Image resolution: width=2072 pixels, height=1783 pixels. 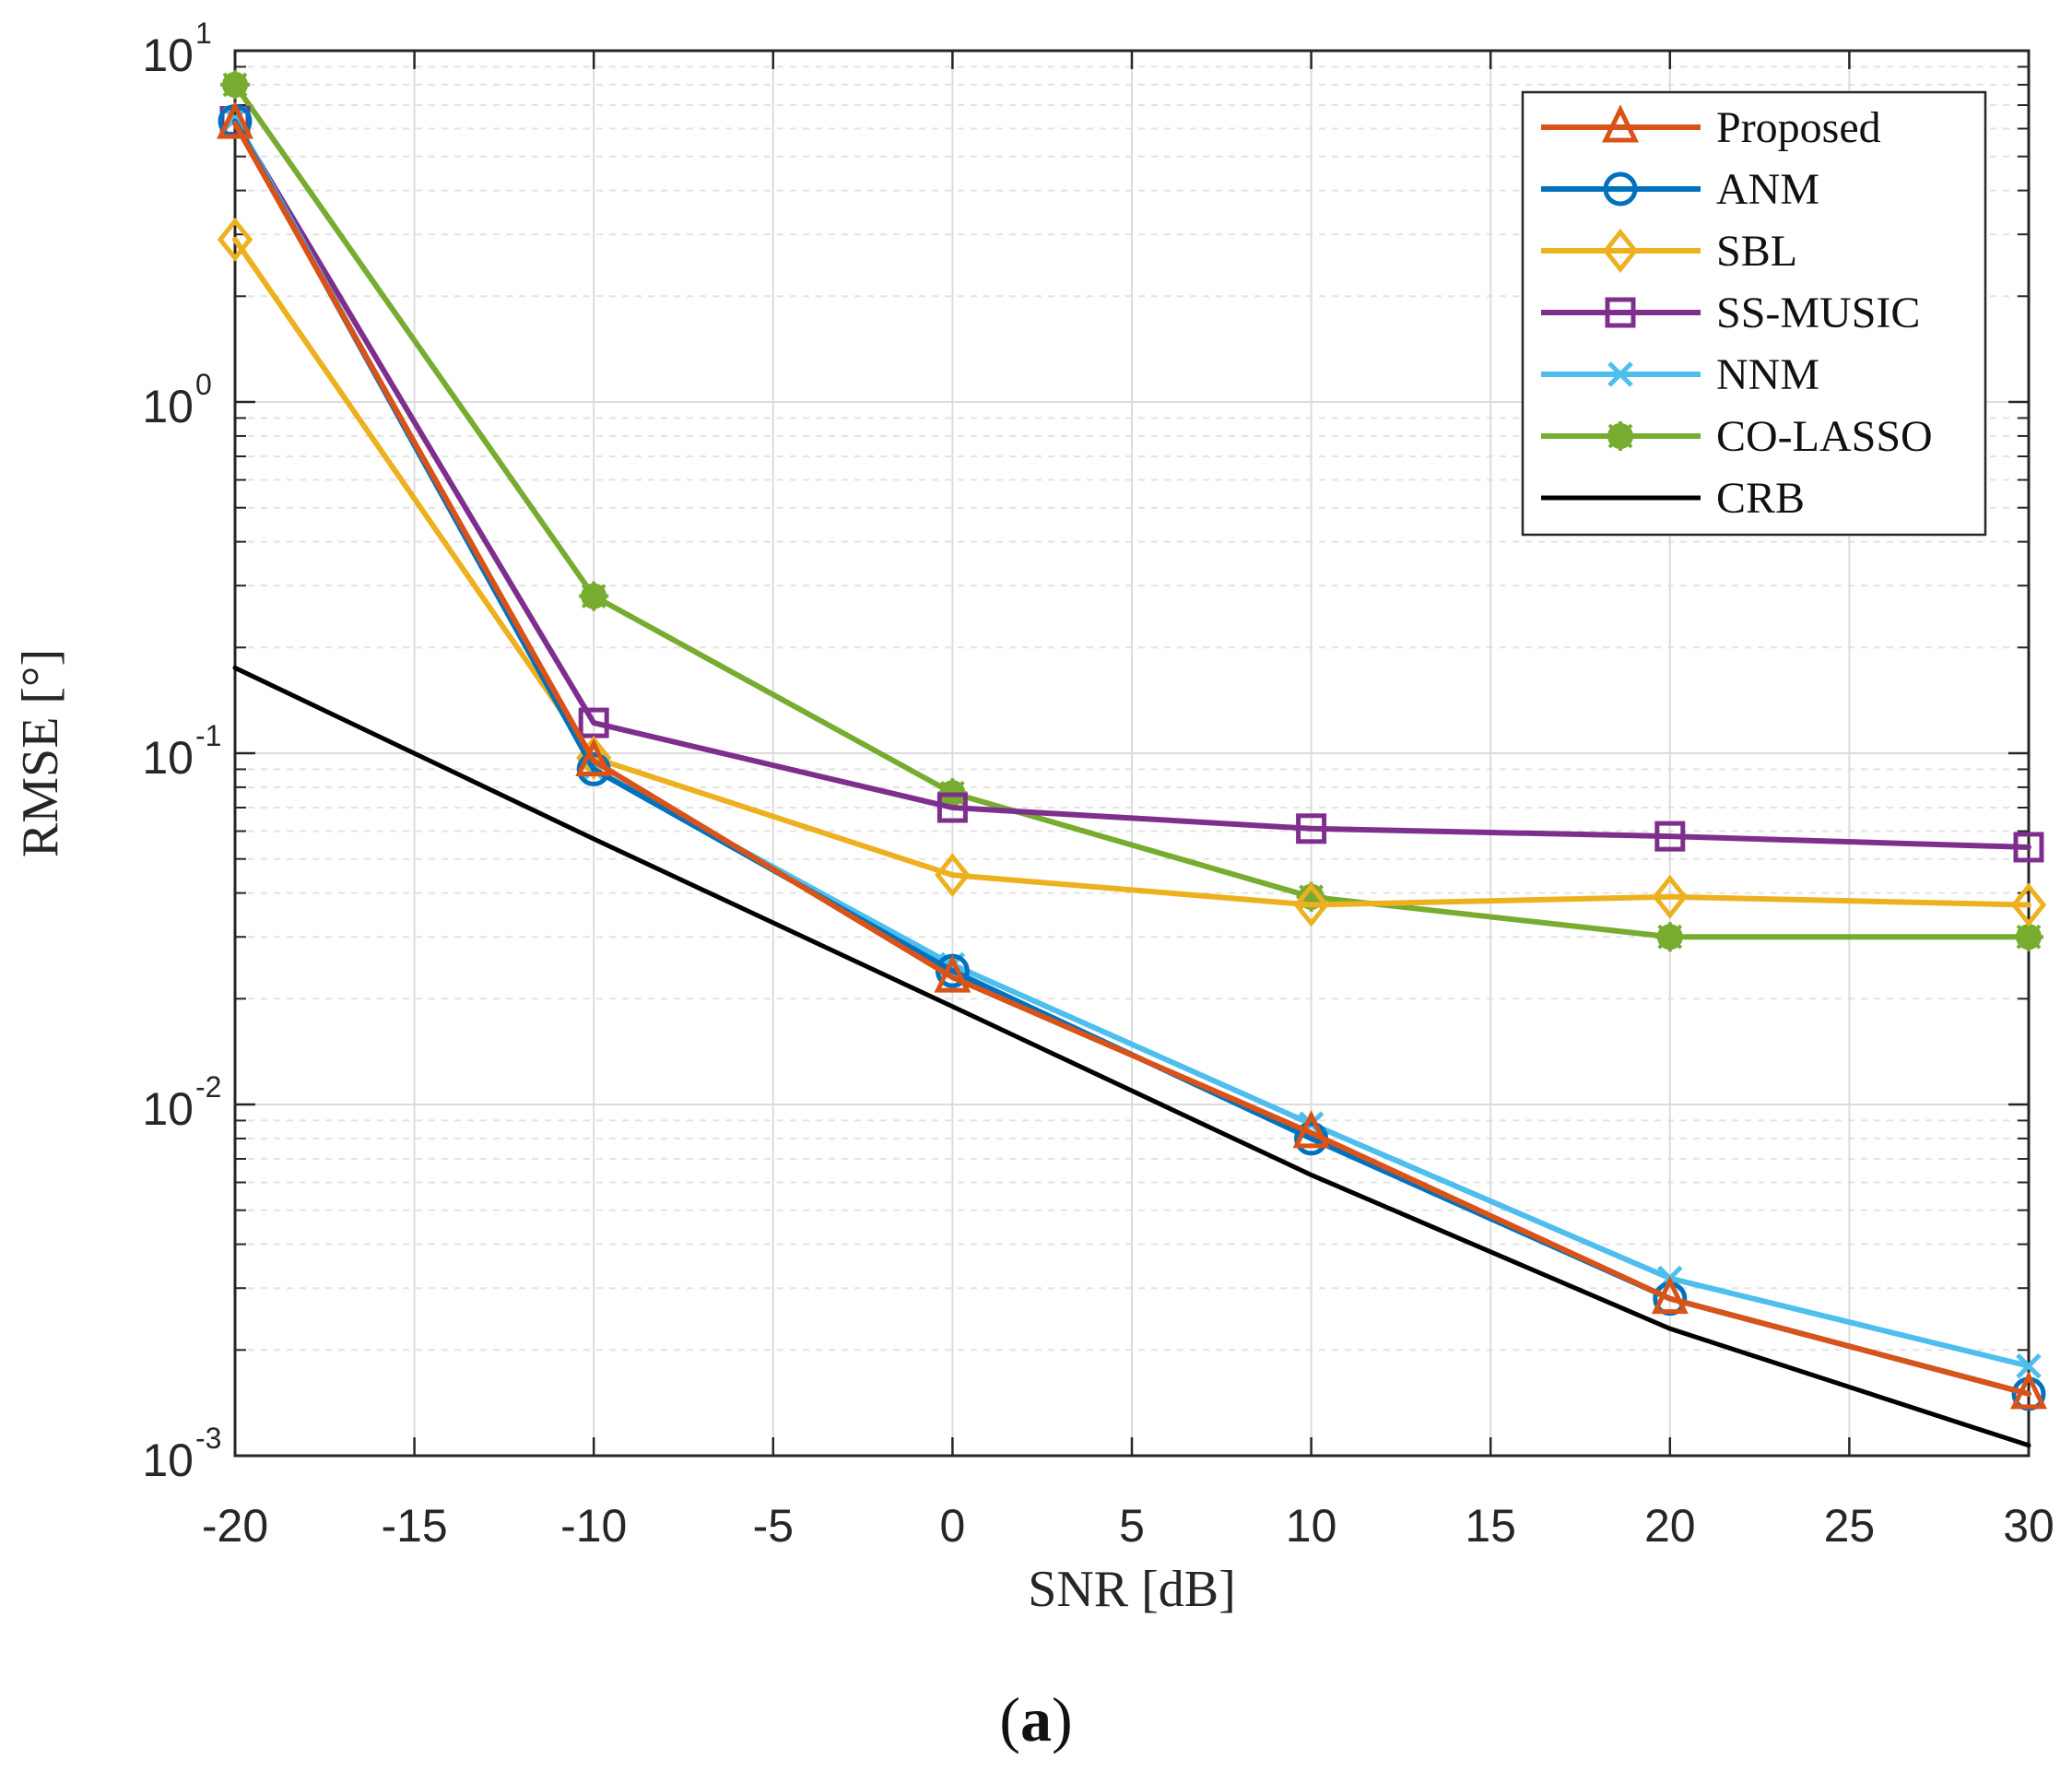 What do you see at coordinates (1768, 375) in the screenshot?
I see `legend-label: NNM` at bounding box center [1768, 375].